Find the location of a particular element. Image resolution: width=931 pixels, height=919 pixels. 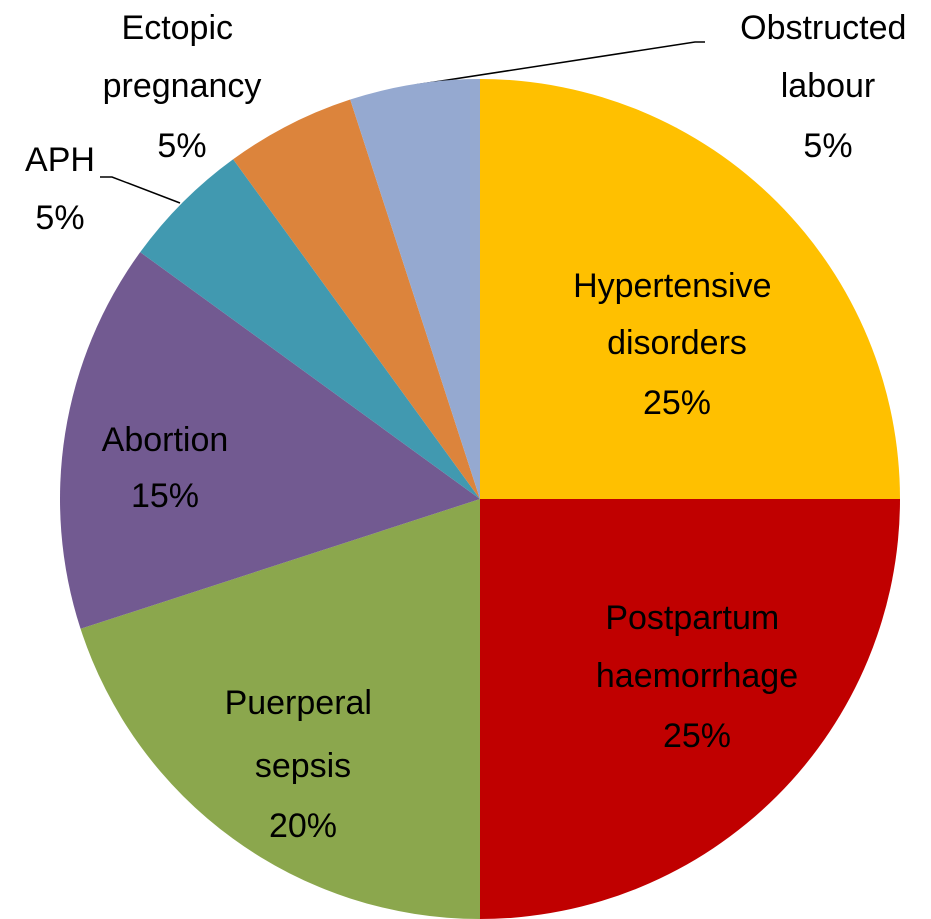

slice-label: Hypertensive disorders is located at coordinates (677, 314).